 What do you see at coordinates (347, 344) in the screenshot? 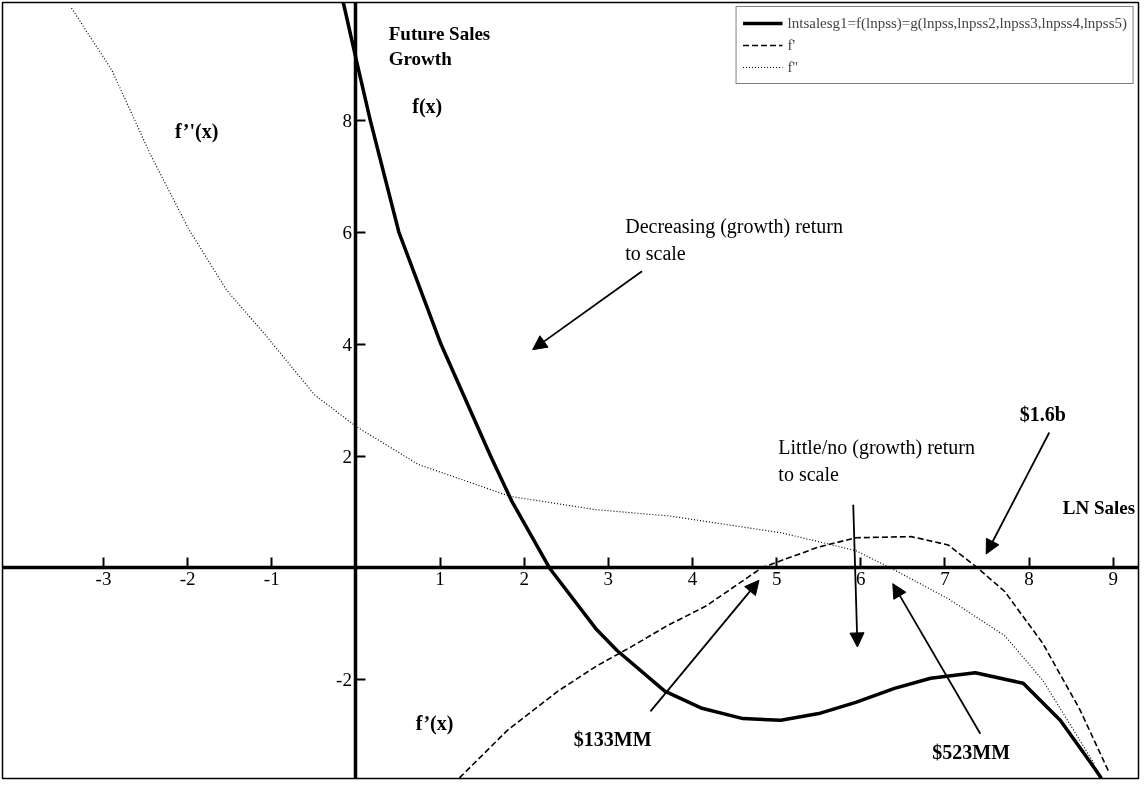
I see `y-tick-label: 4` at bounding box center [347, 344].